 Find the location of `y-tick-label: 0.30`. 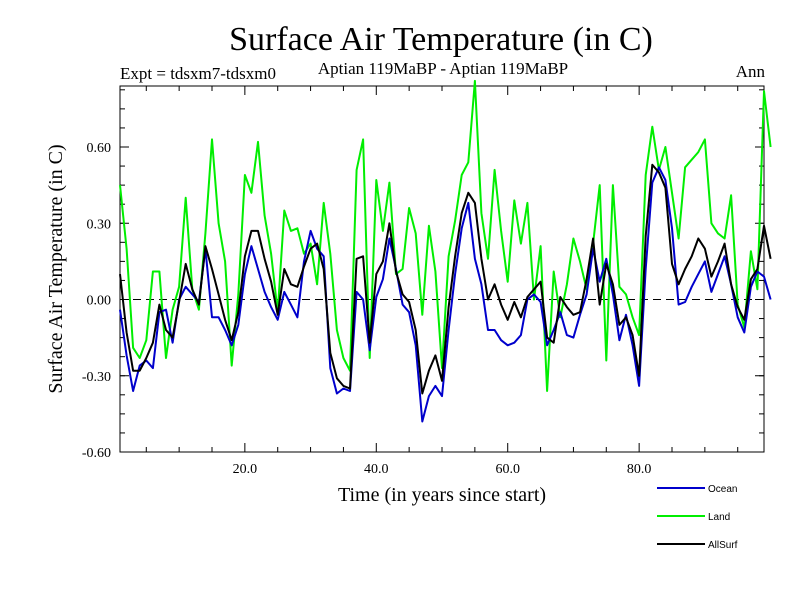

y-tick-label: 0.30 is located at coordinates (99, 224).